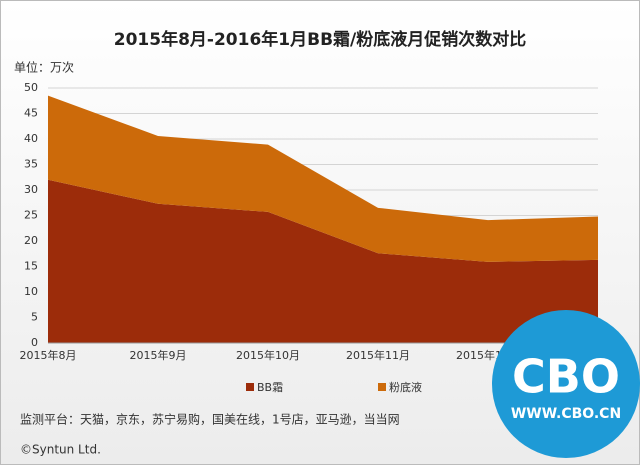 The image size is (640, 465). Describe the element at coordinates (31, 87) in the screenshot. I see `y-tick-label: 50` at that location.